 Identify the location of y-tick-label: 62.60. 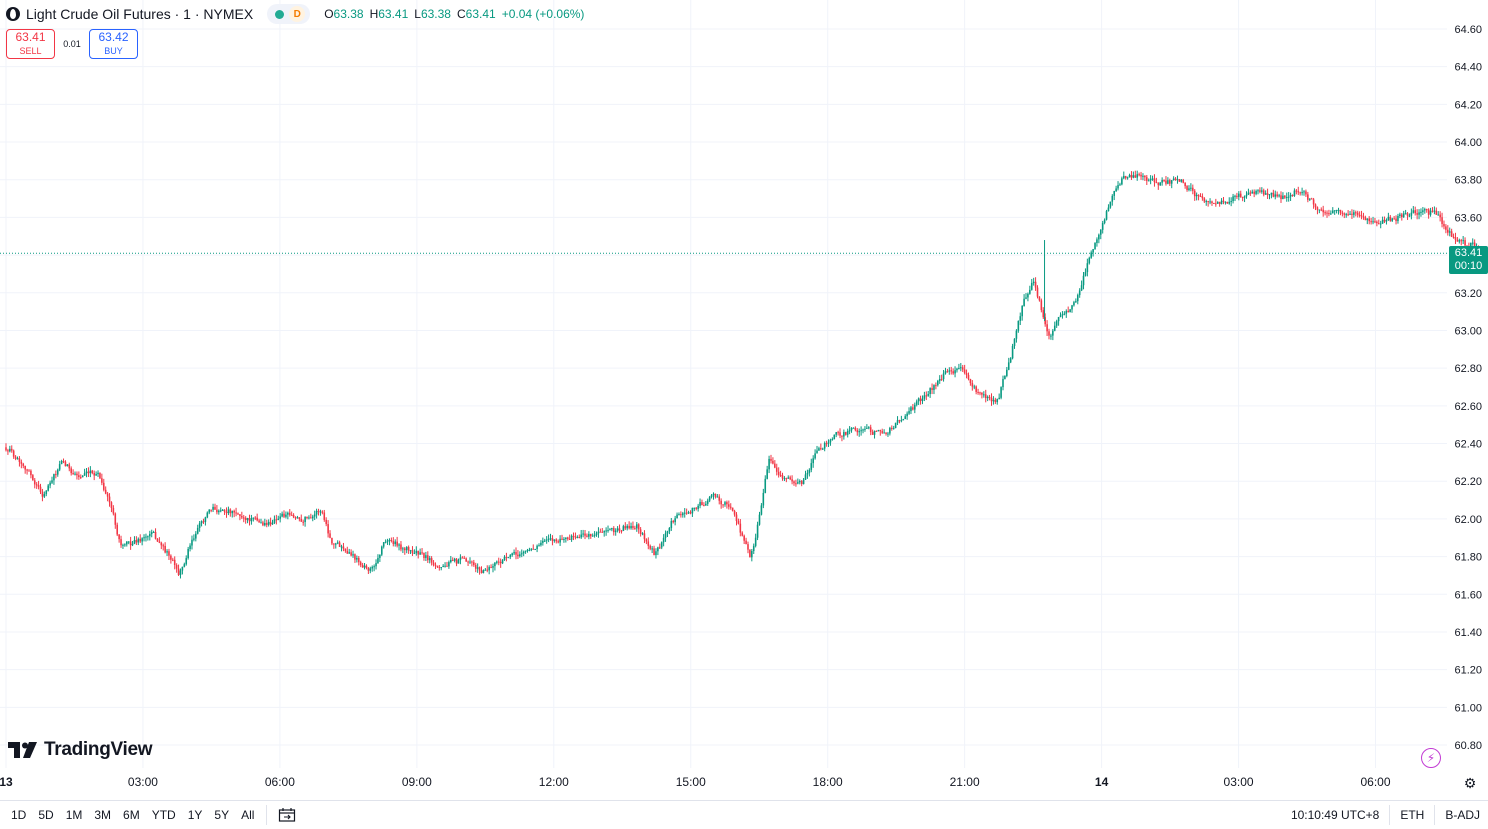
(1468, 407).